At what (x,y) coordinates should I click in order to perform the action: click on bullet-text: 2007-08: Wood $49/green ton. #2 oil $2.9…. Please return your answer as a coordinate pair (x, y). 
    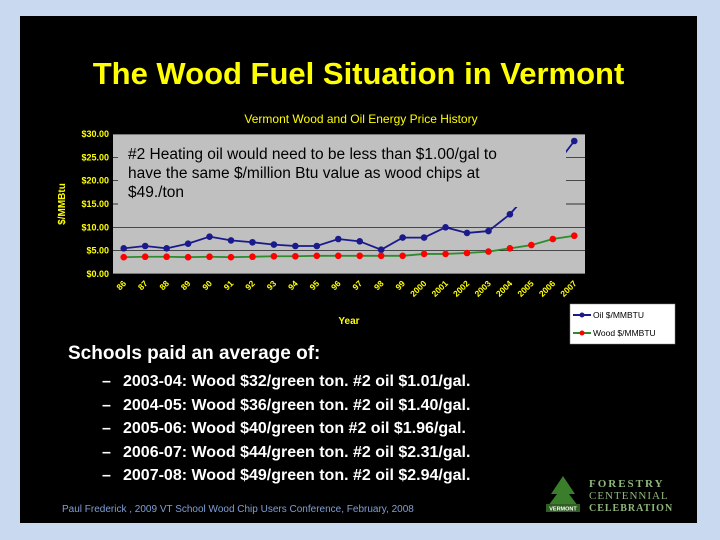
    Looking at the image, I should click on (297, 475).